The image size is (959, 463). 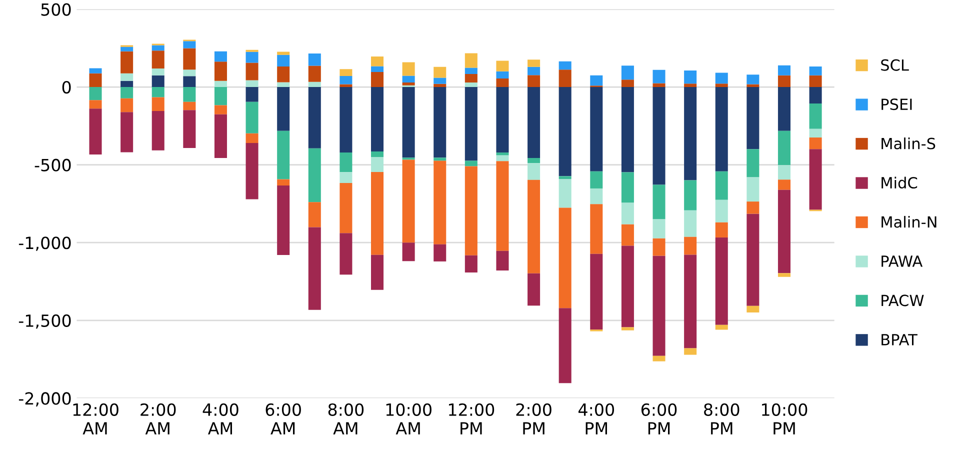 What do you see at coordinates (659, 418) in the screenshot?
I see `x-tick-label: 6:00 PM` at bounding box center [659, 418].